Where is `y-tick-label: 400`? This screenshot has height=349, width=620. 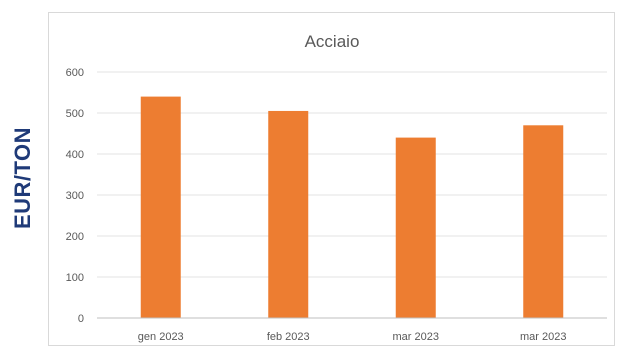
y-tick-label: 400 is located at coordinates (75, 155).